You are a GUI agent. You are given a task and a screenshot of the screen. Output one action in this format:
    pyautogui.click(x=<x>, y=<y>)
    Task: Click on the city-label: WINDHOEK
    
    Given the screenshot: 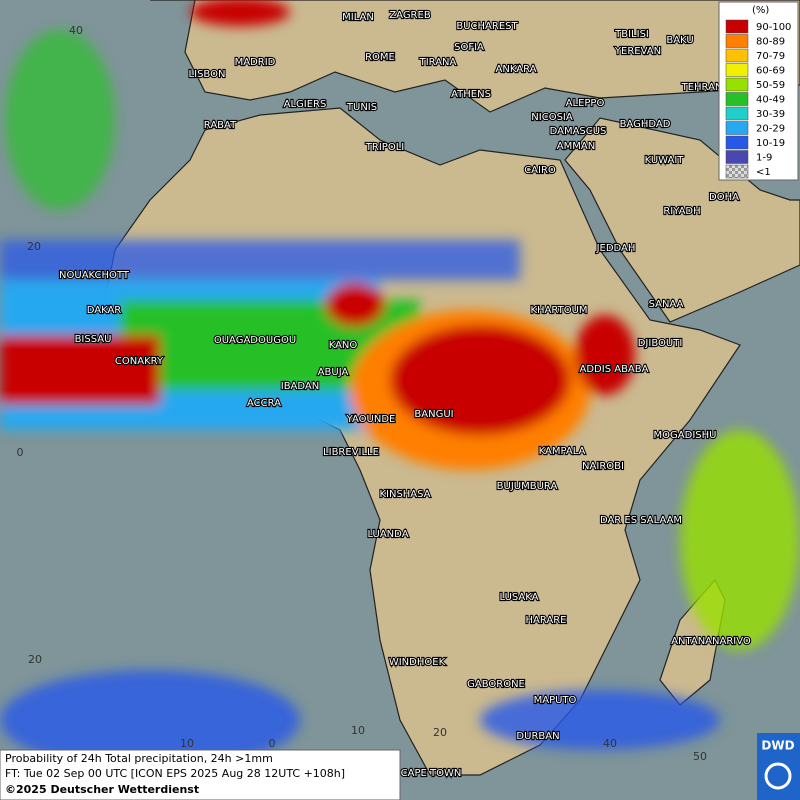 What is the action you would take?
    pyautogui.click(x=417, y=662)
    